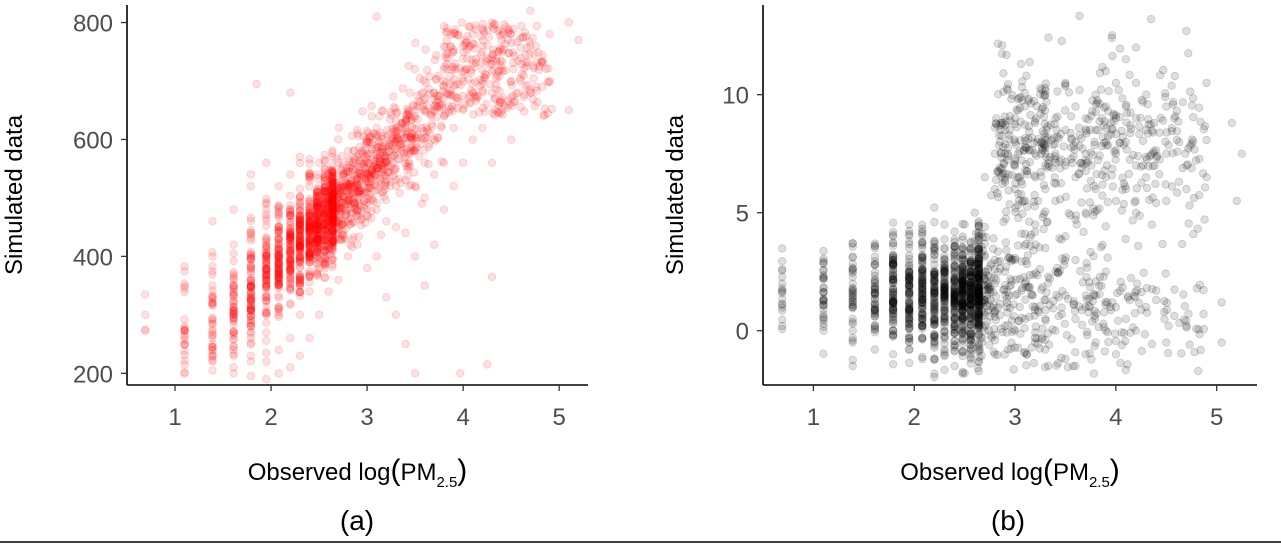 The width and height of the screenshot is (1281, 544). I want to click on x-axis-title-variable: PM, so click(418, 472).